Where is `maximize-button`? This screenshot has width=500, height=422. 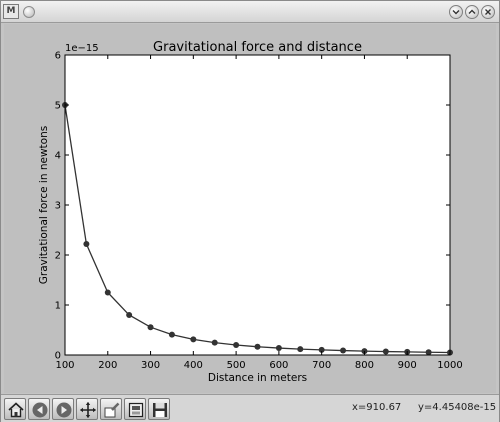 maximize-button is located at coordinates (472, 12).